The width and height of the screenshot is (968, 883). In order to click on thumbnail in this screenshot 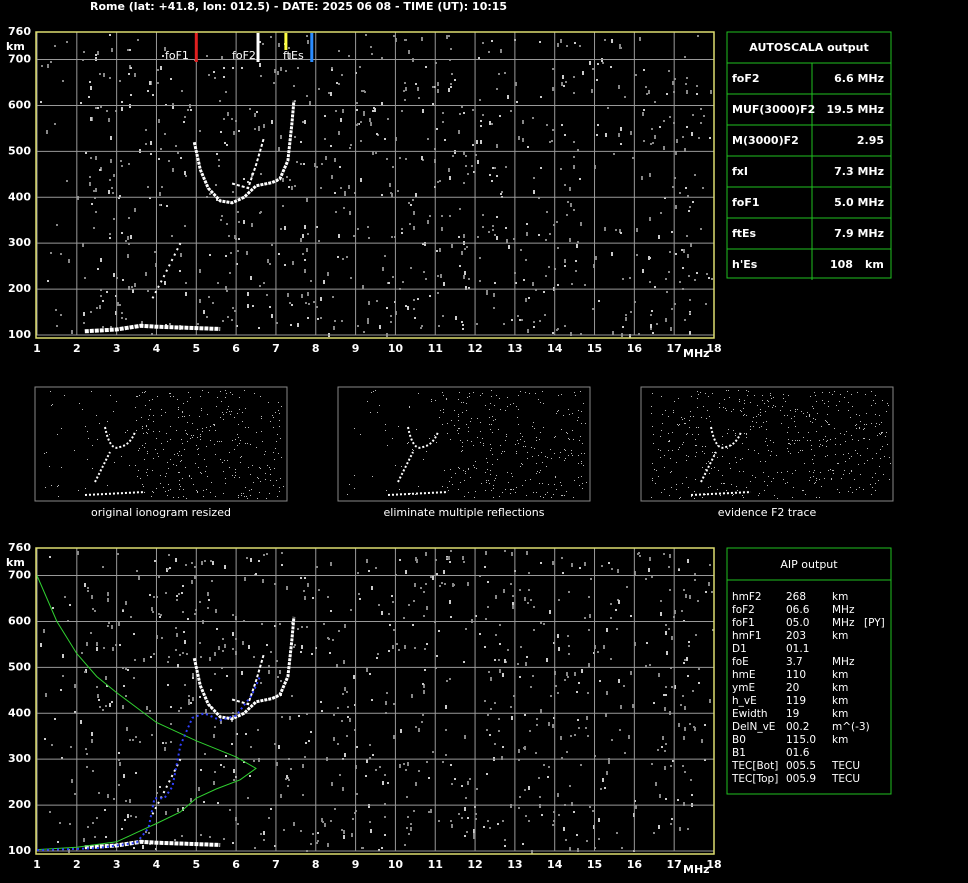, I will do `click(464, 444)`.